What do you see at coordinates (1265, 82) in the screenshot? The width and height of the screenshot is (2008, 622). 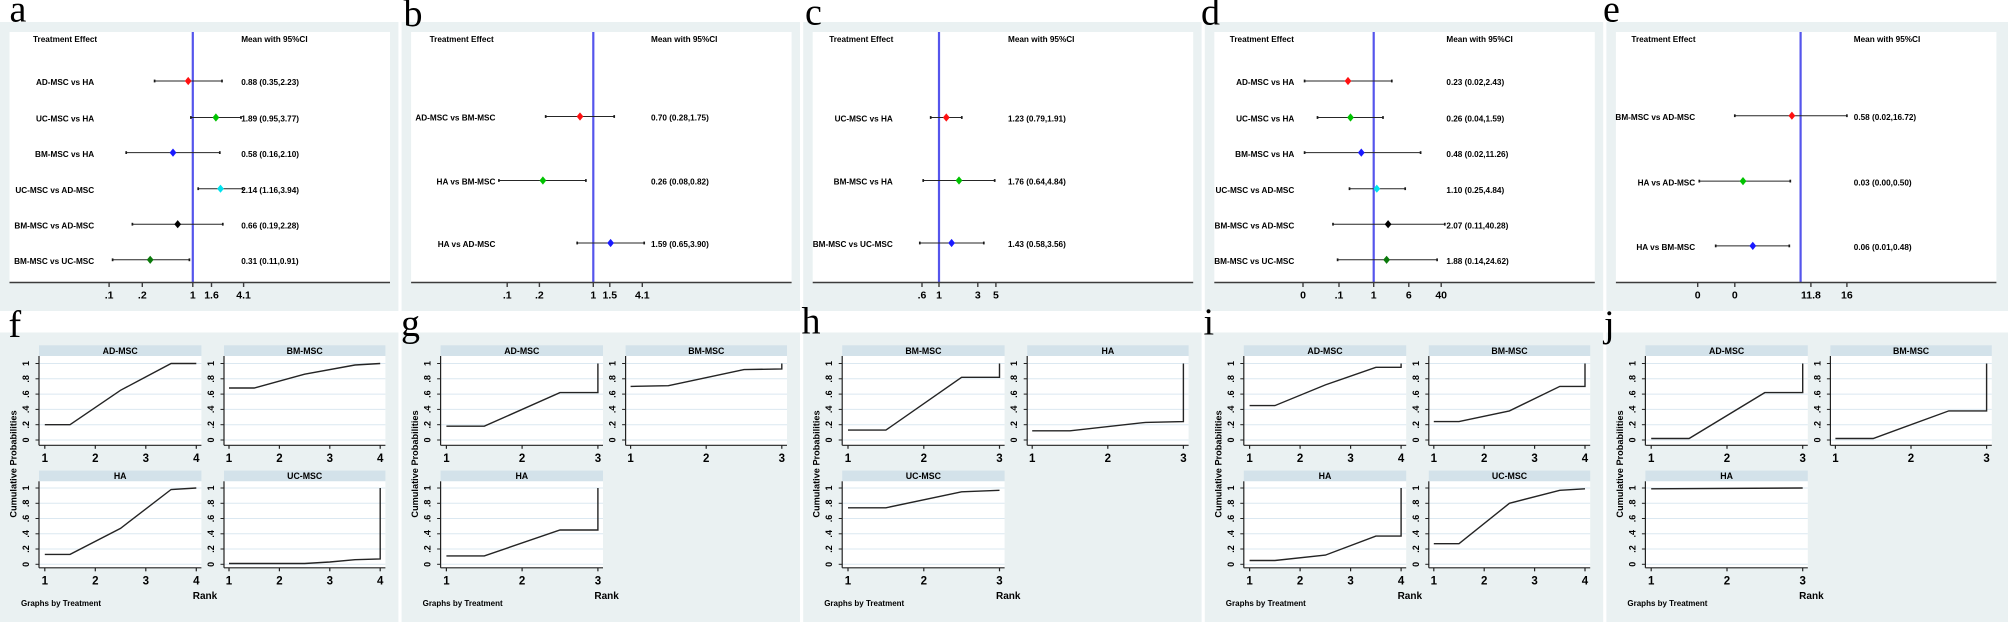 I see `svg-text: AD-MSC vs HA` at bounding box center [1265, 82].